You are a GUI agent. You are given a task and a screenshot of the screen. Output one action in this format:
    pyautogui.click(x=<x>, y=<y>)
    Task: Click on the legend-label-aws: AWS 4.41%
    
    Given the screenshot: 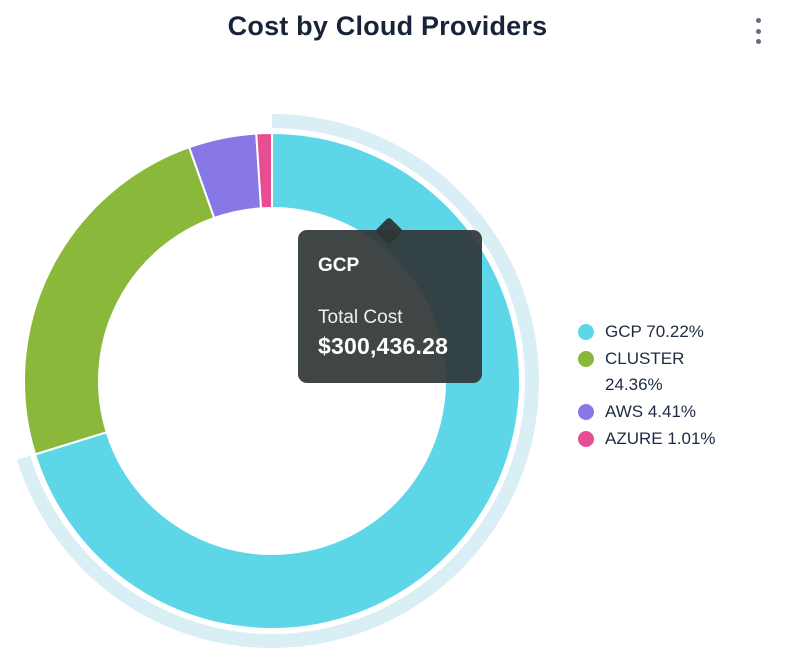 What is the action you would take?
    pyautogui.click(x=651, y=411)
    